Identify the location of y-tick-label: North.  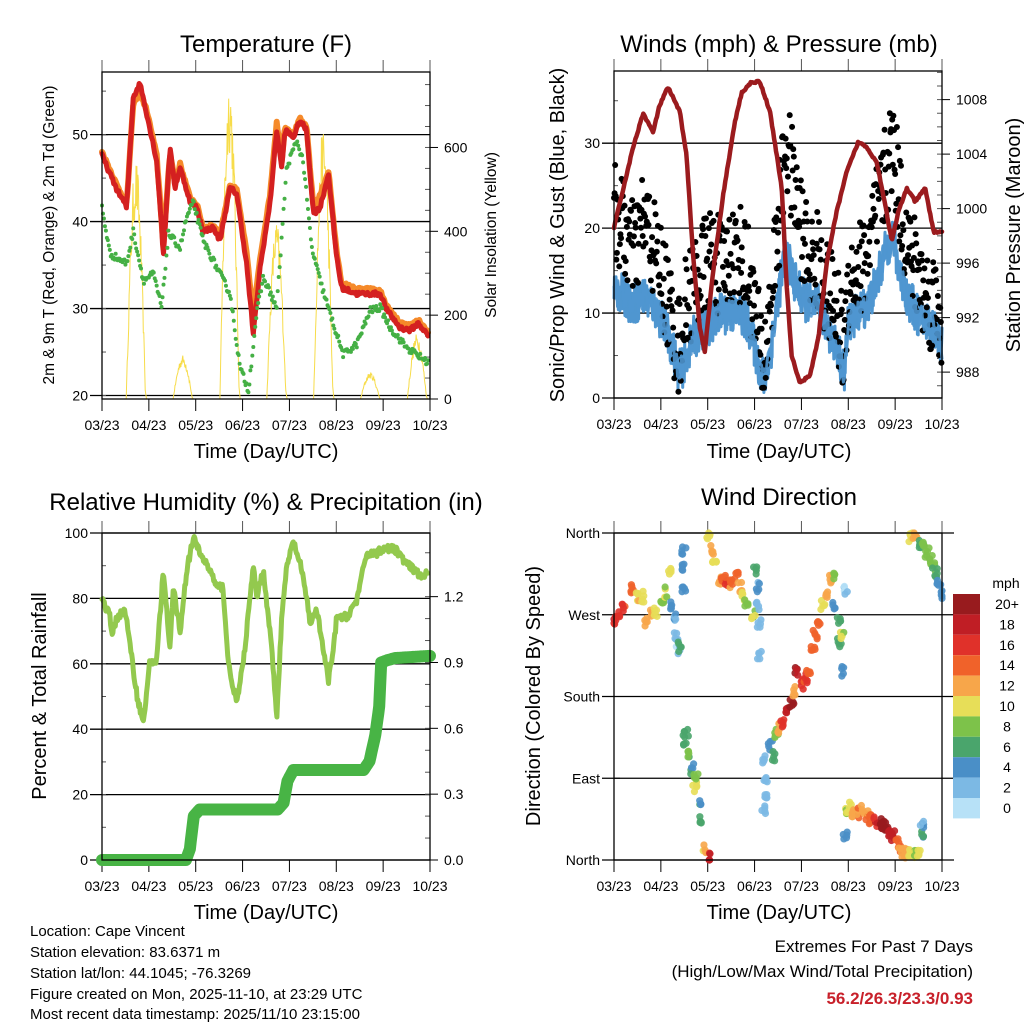
(583, 860).